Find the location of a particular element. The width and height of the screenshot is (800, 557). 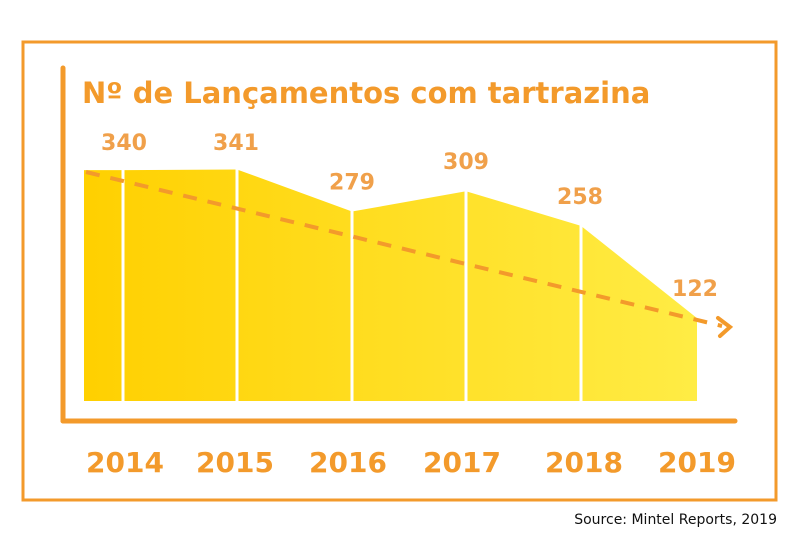

chart-title: Nº de Lançamentos com tartrazina is located at coordinates (366, 93).